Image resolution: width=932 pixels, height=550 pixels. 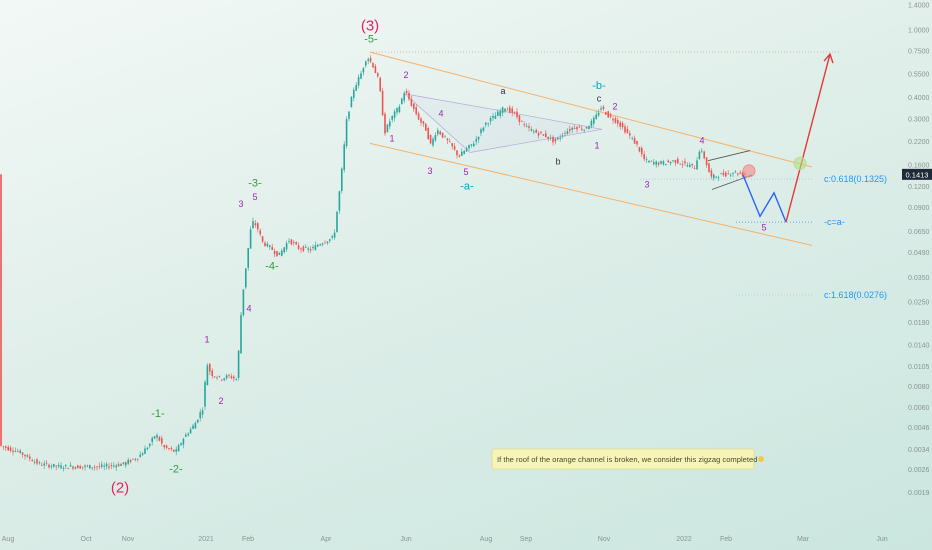 I want to click on y-tick-label: 0.0250, so click(x=919, y=303).